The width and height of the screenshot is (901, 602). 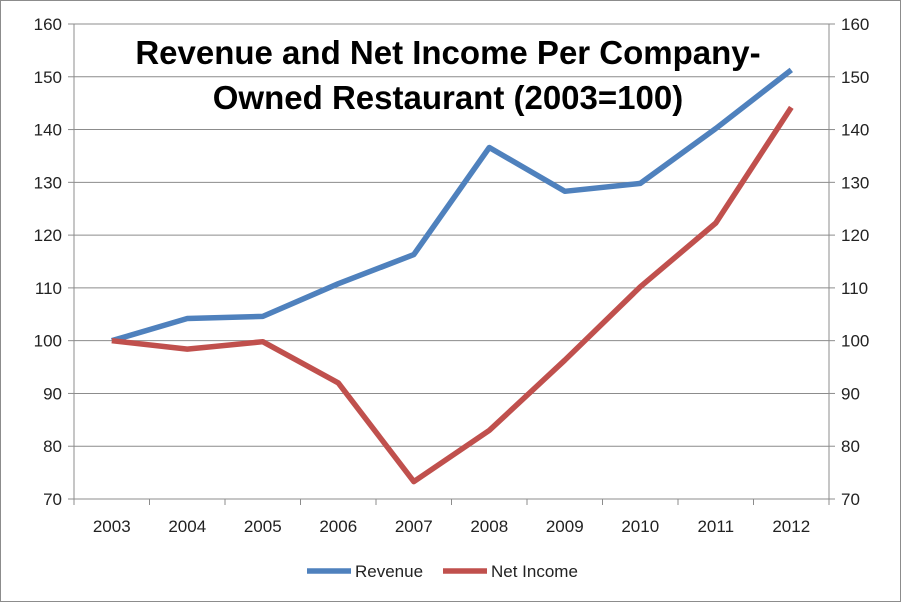 What do you see at coordinates (263, 526) in the screenshot?
I see `x-tick-label: 2005` at bounding box center [263, 526].